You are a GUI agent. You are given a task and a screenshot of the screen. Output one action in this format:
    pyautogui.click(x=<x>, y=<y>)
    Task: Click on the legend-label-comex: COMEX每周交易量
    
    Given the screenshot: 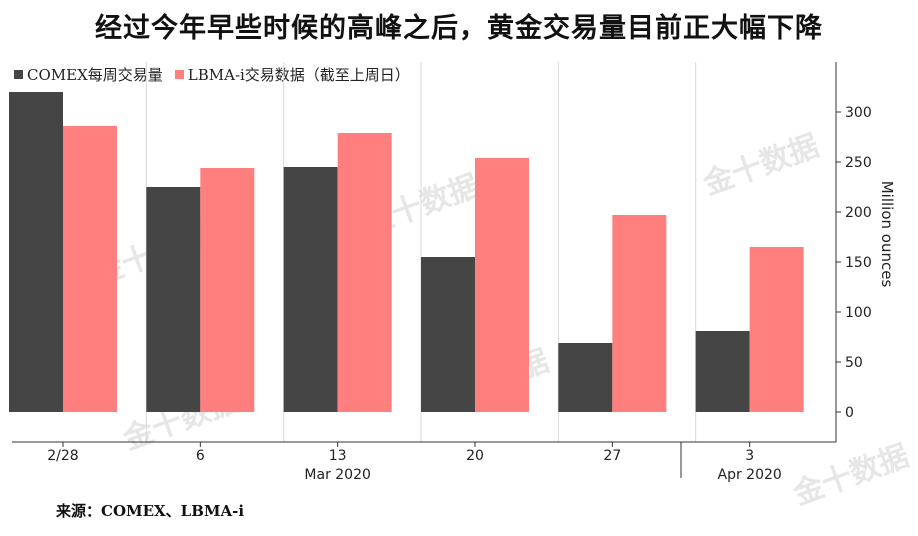 What is the action you would take?
    pyautogui.click(x=95, y=75)
    